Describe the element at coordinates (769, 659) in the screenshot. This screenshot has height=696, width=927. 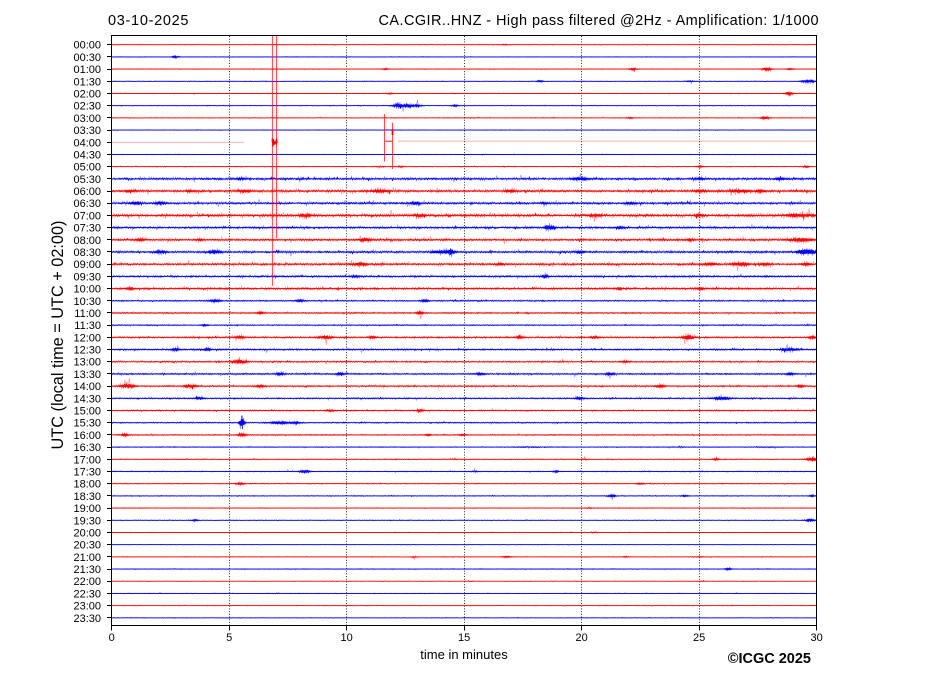
I see `svg-text: ©ICGC 2025` at that location.